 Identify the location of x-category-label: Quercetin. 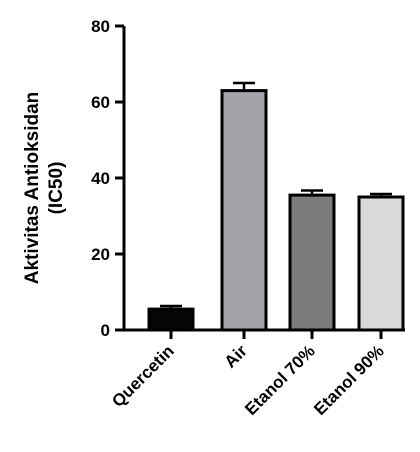
(143, 376).